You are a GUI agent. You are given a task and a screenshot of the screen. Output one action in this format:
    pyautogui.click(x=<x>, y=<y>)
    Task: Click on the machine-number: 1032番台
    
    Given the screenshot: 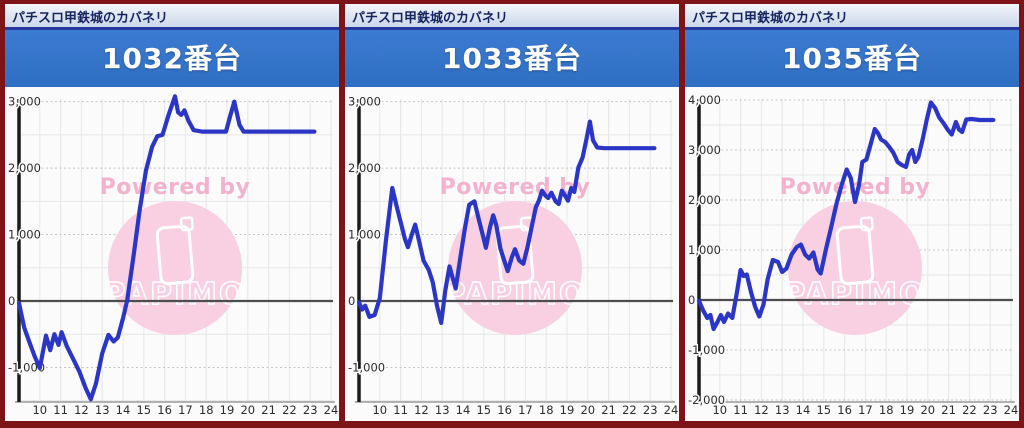 What is the action you would take?
    pyautogui.click(x=172, y=58)
    